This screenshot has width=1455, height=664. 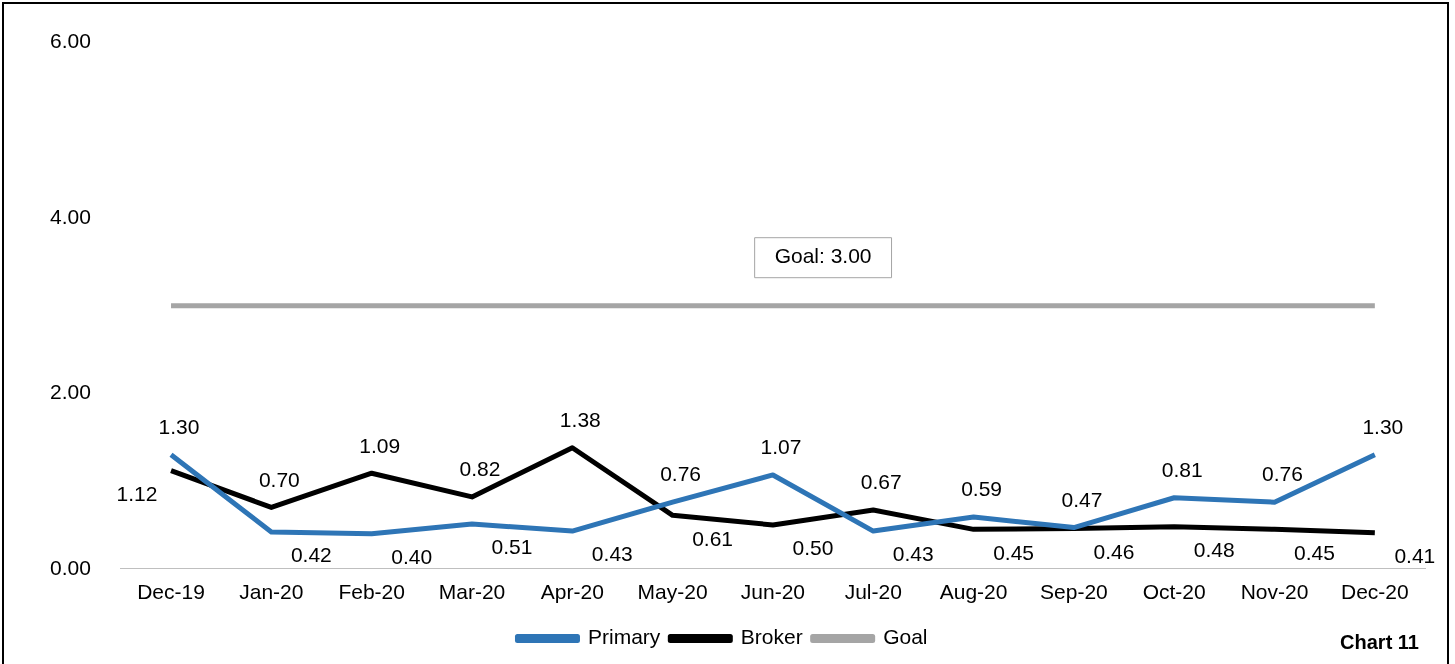 What do you see at coordinates (1374, 592) in the screenshot?
I see `x-tick-label: Dec-20` at bounding box center [1374, 592].